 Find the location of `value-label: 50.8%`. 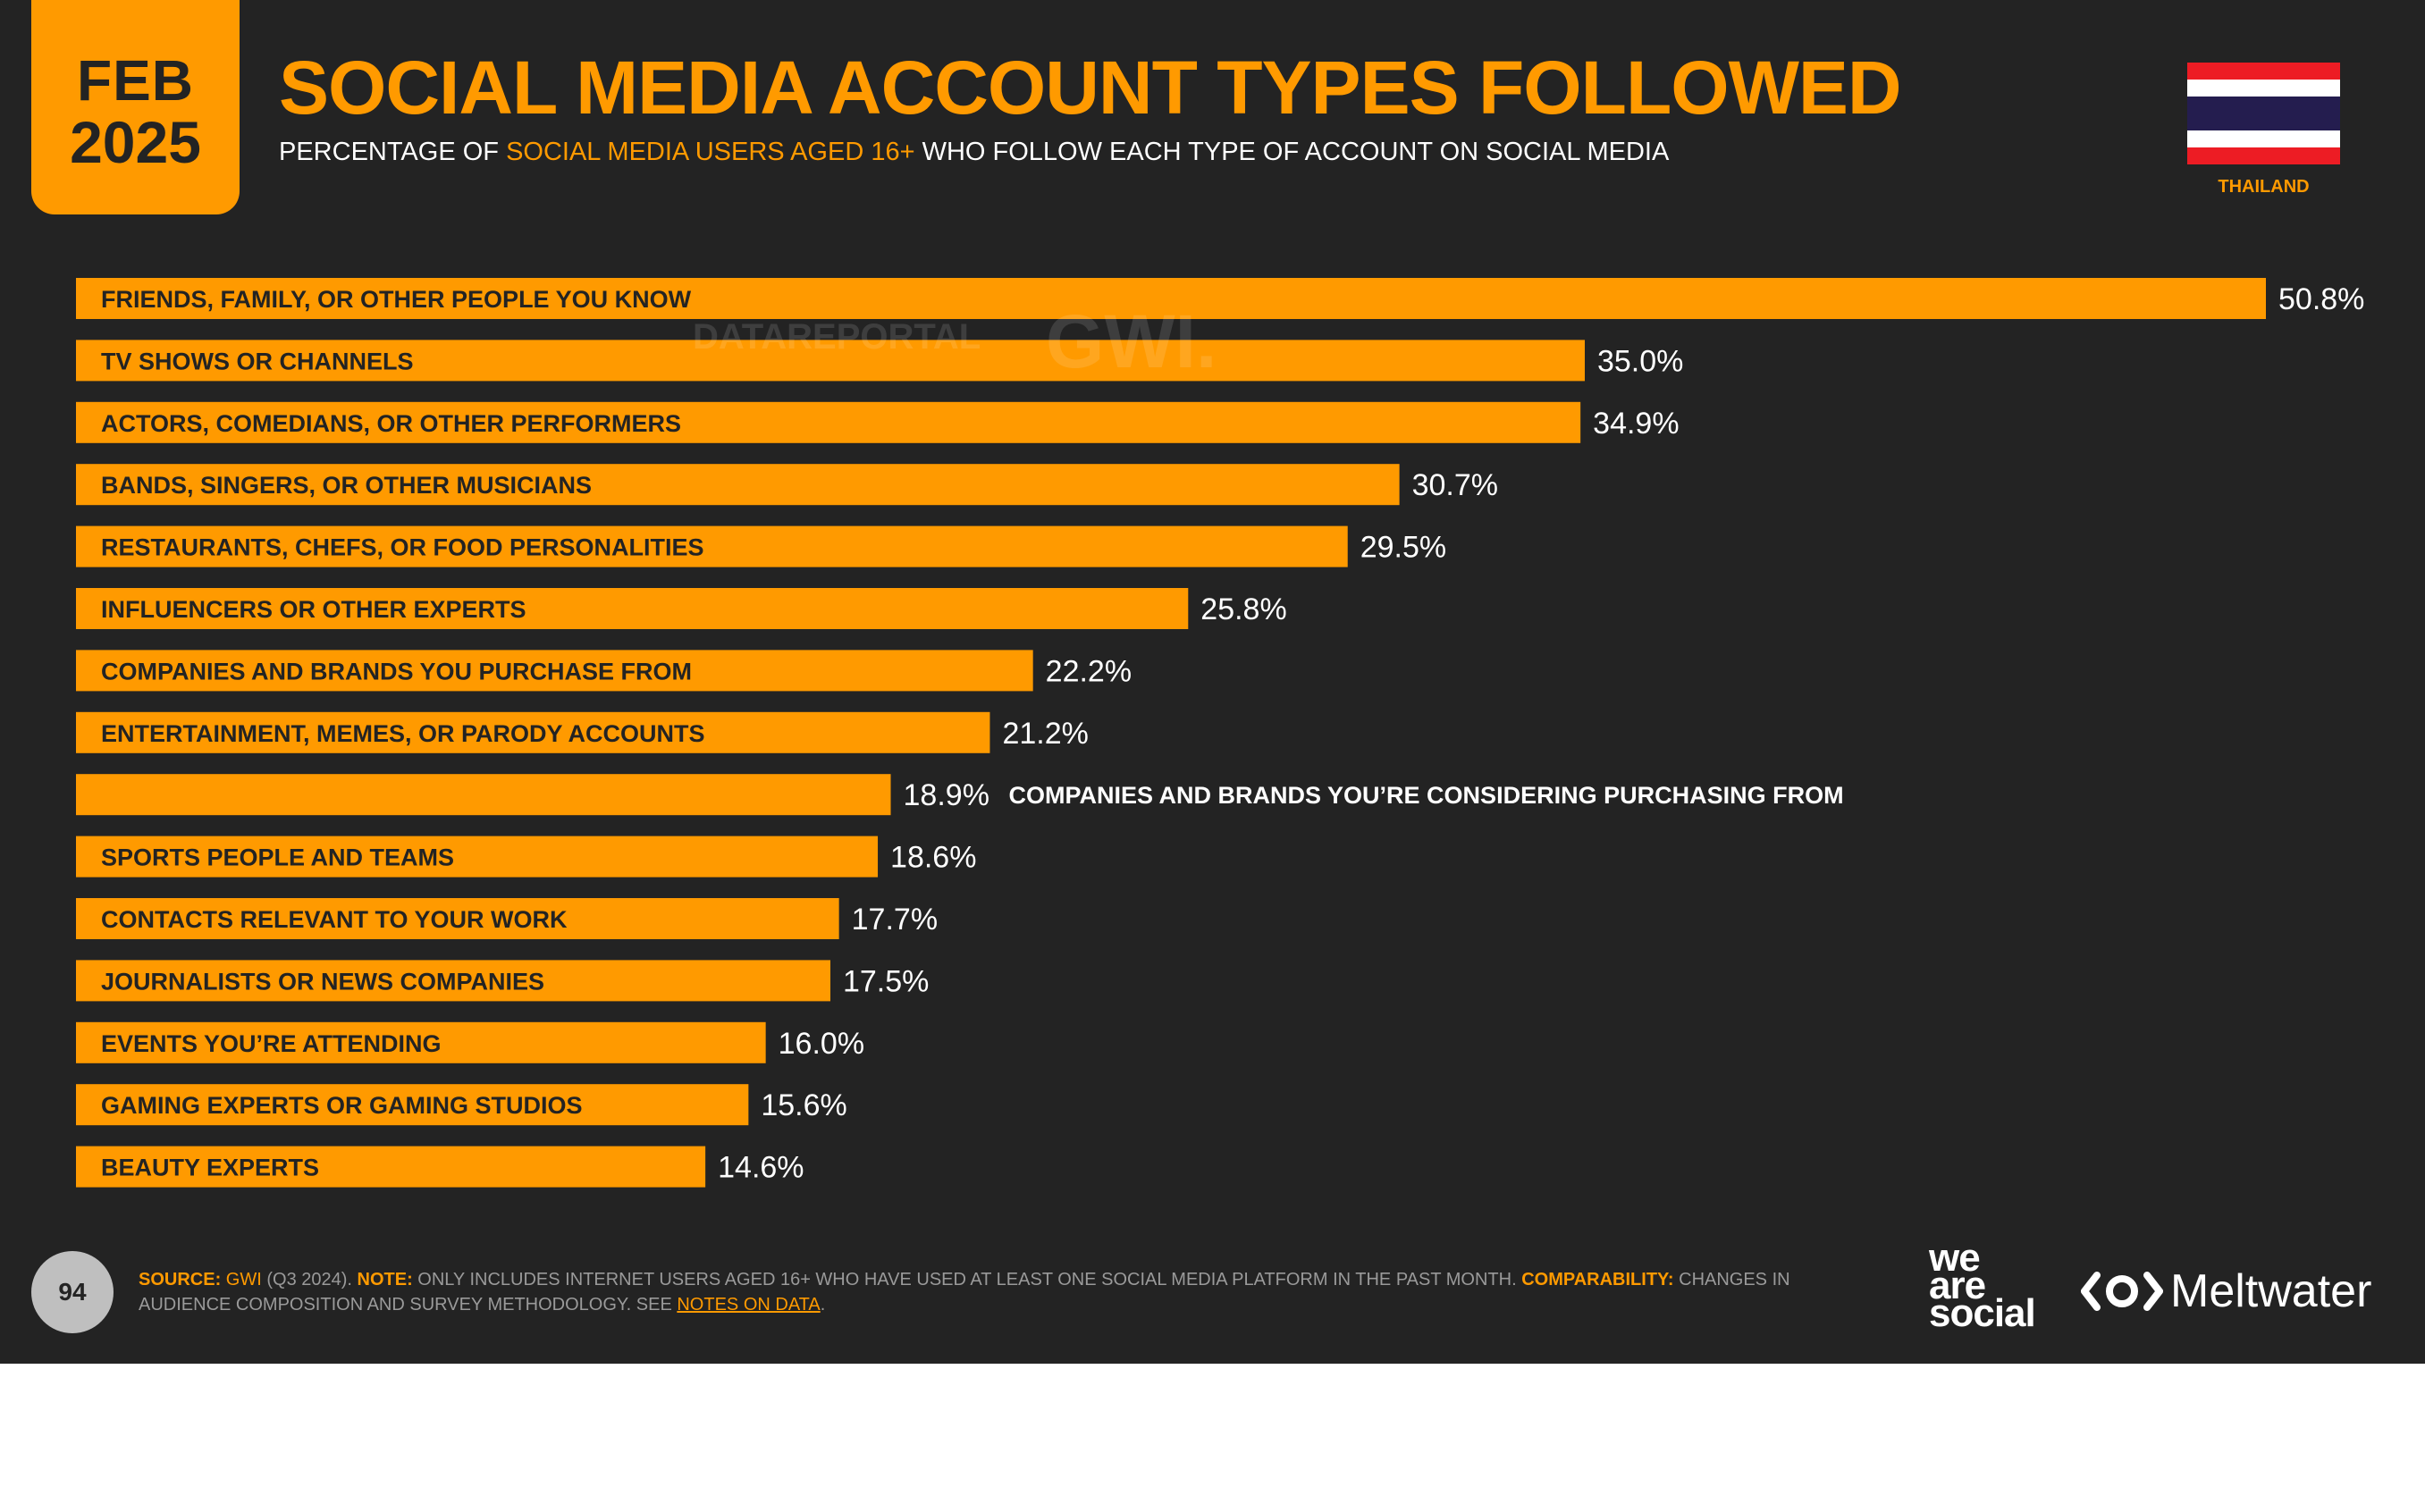

value-label: 50.8% is located at coordinates (2321, 299).